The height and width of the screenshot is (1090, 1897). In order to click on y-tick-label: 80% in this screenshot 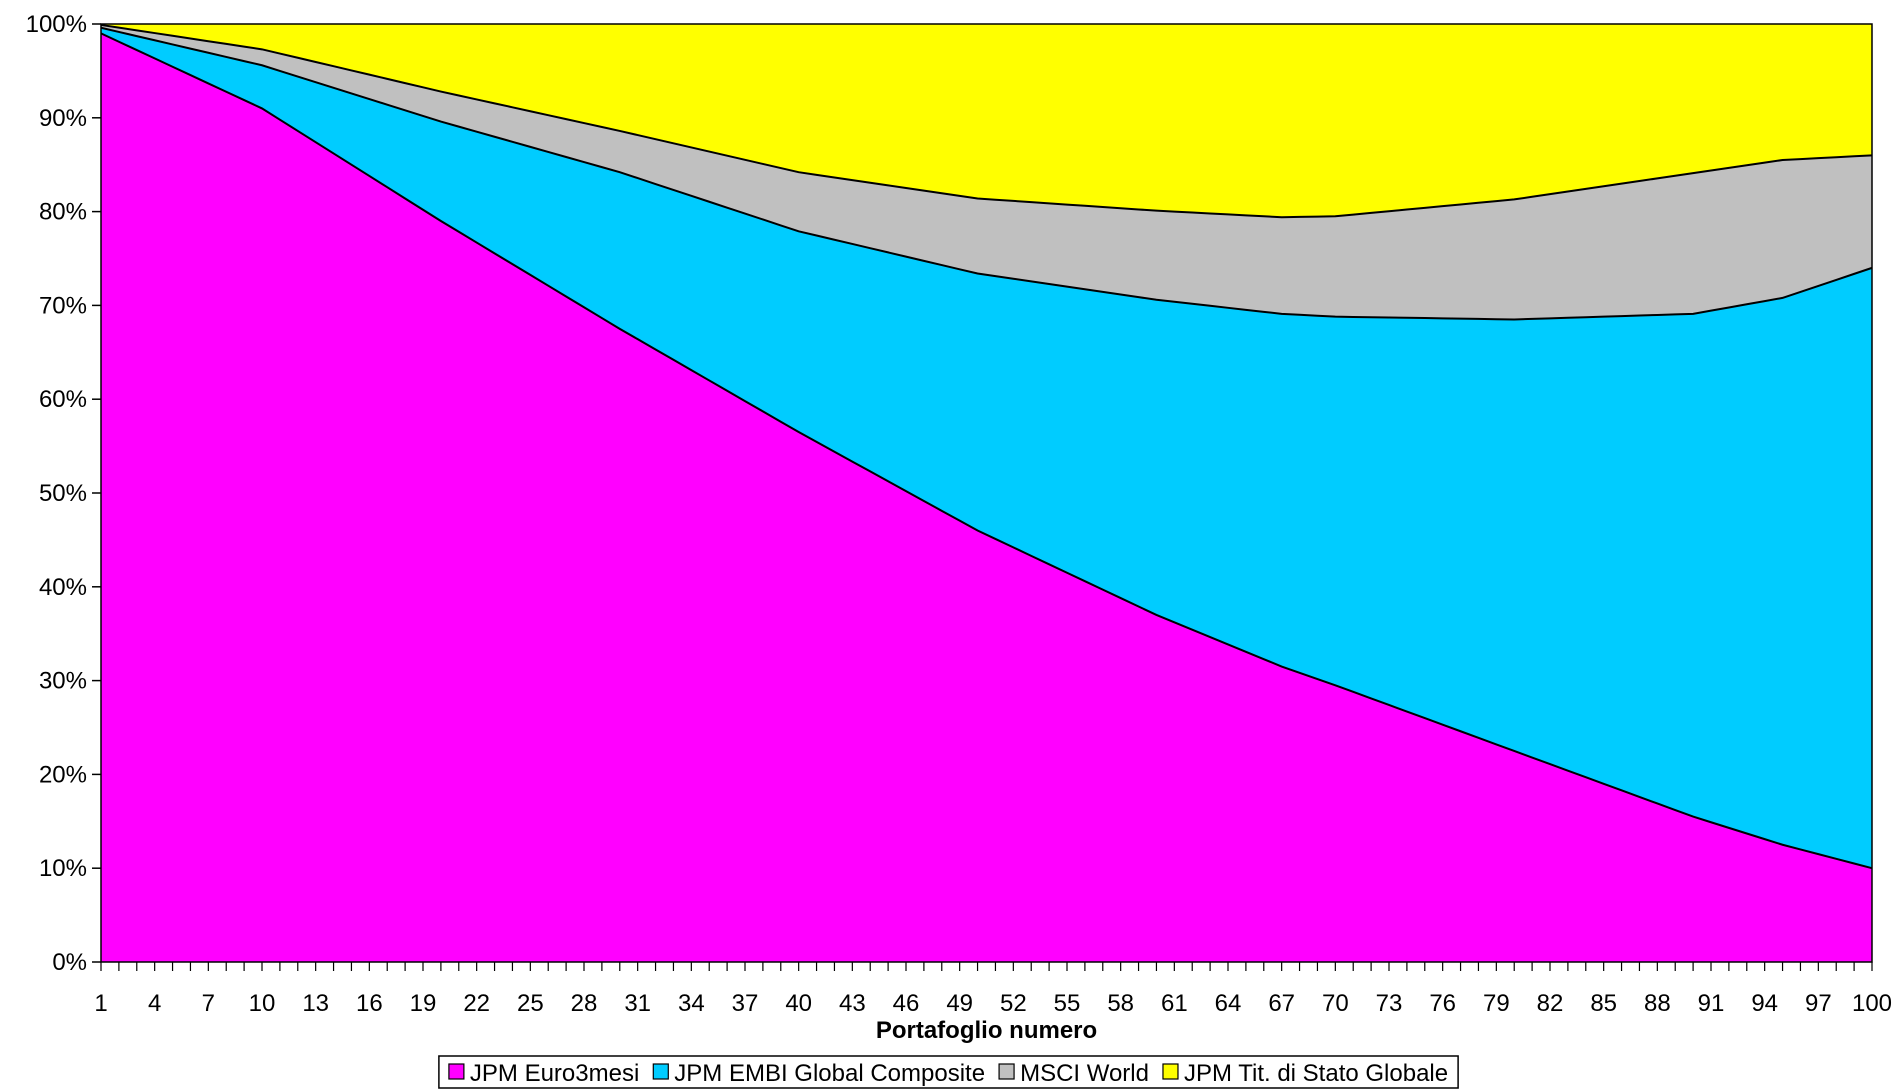, I will do `click(63, 212)`.